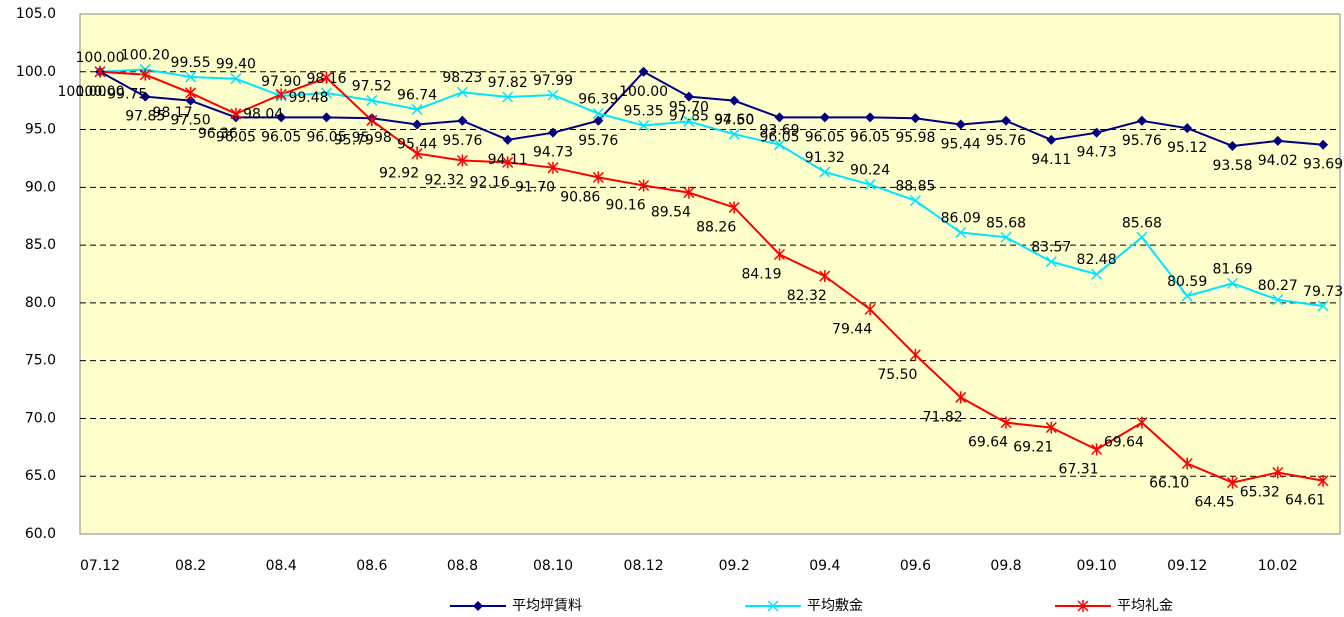 The image size is (1344, 617). I want to click on data-label: 98.04, so click(263, 114).